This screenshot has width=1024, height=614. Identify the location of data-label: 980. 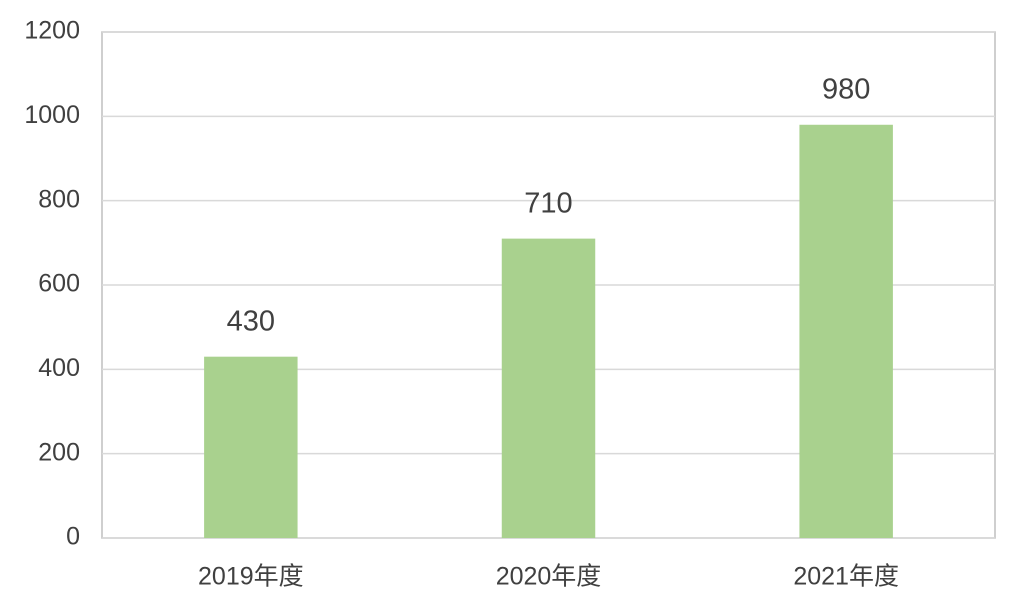
(846, 89).